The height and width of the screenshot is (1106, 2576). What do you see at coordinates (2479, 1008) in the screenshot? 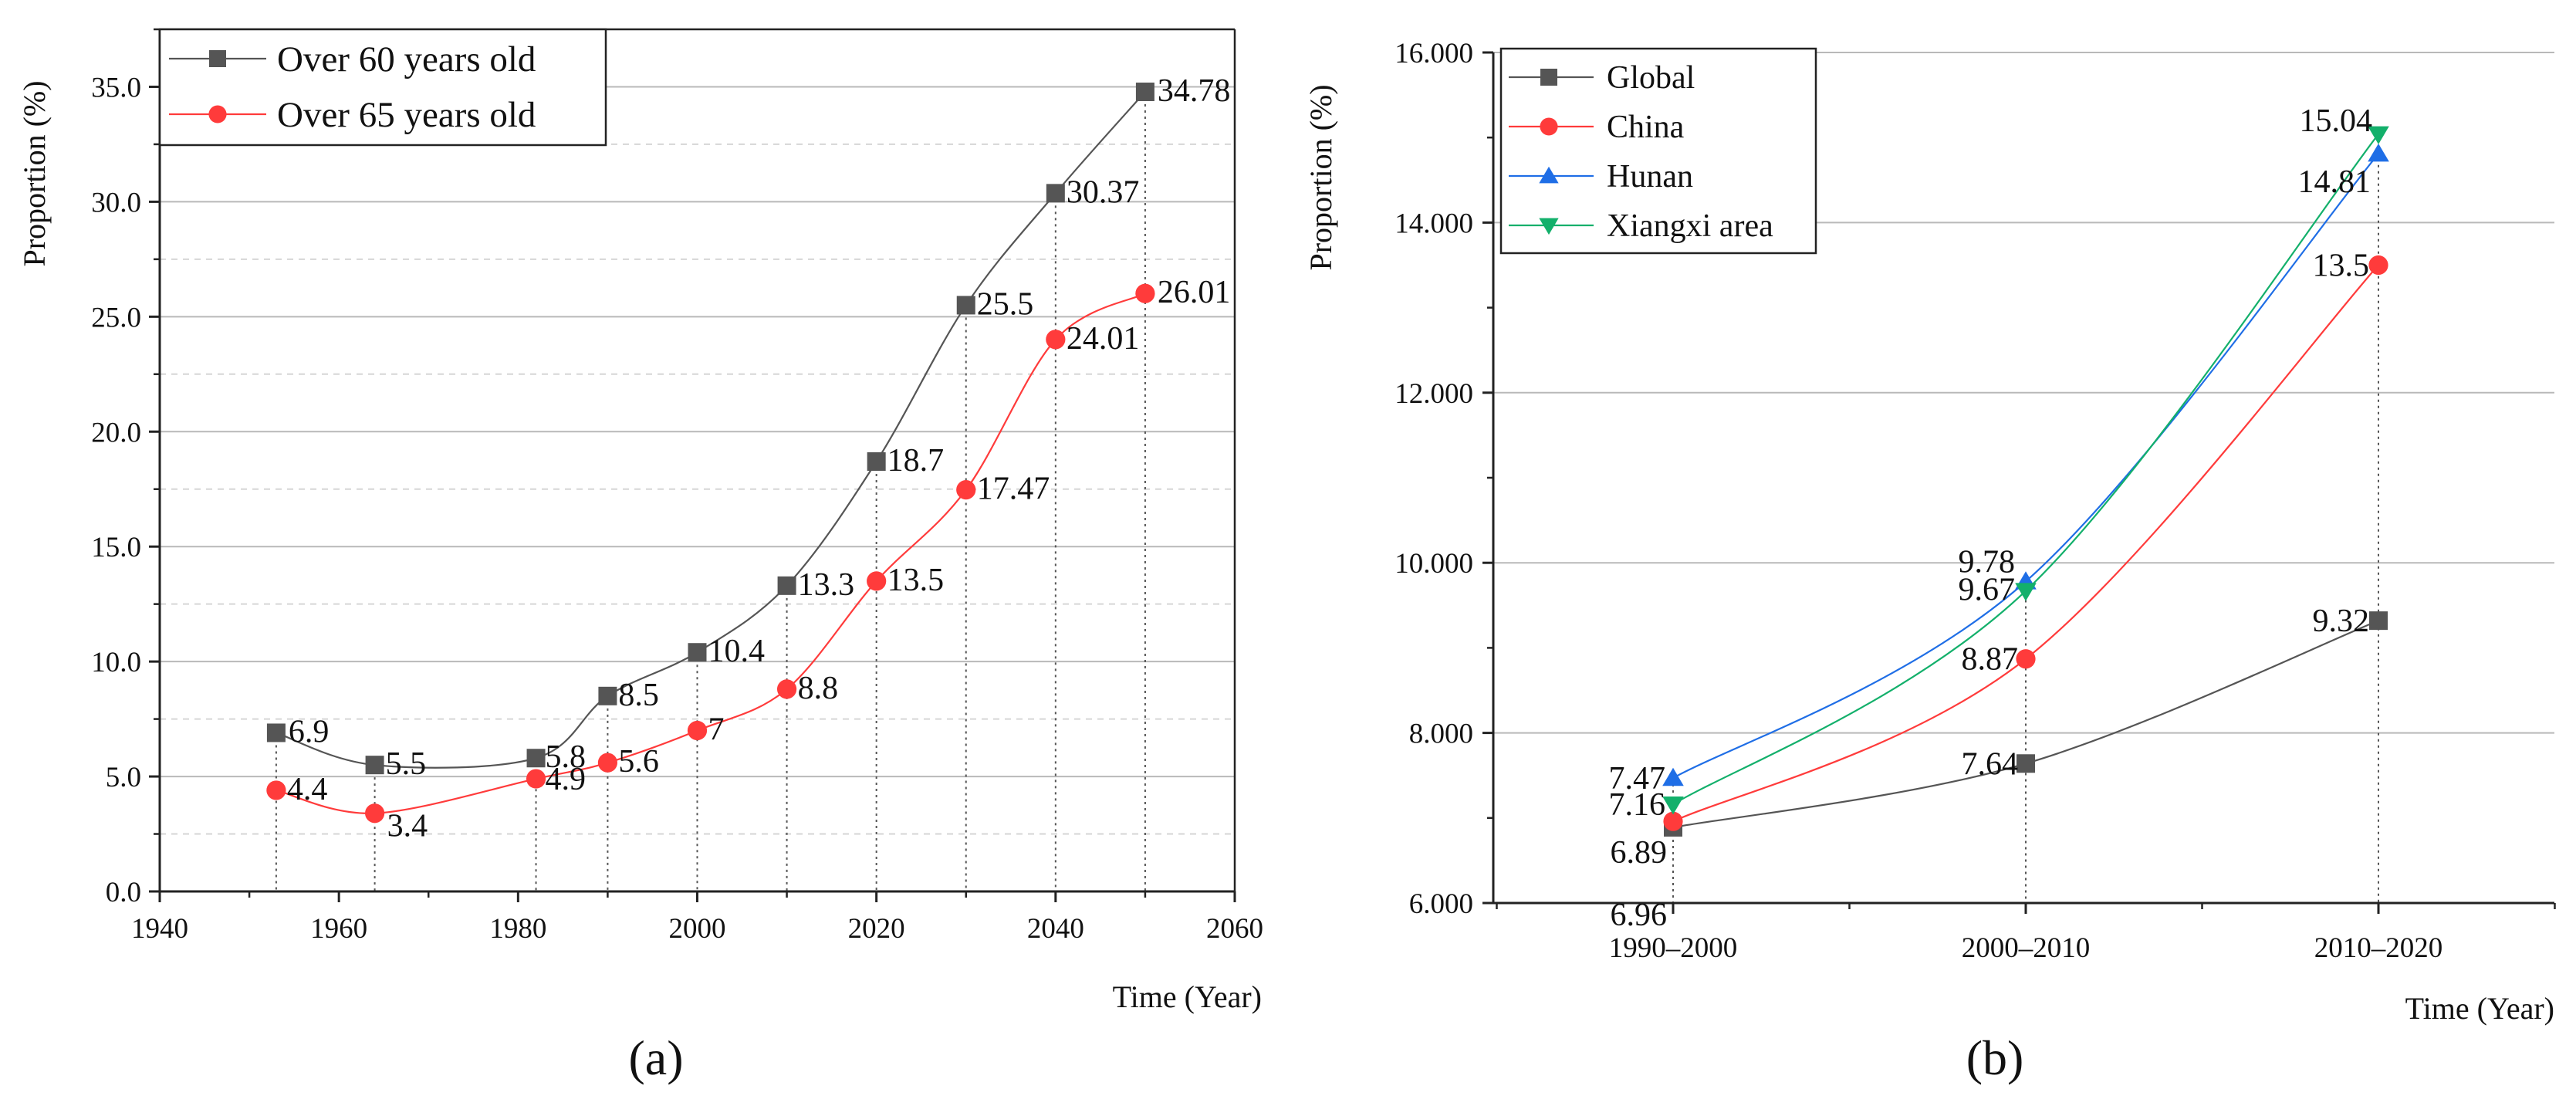
I see `b-x-axis-title: Time (Year)` at bounding box center [2479, 1008].